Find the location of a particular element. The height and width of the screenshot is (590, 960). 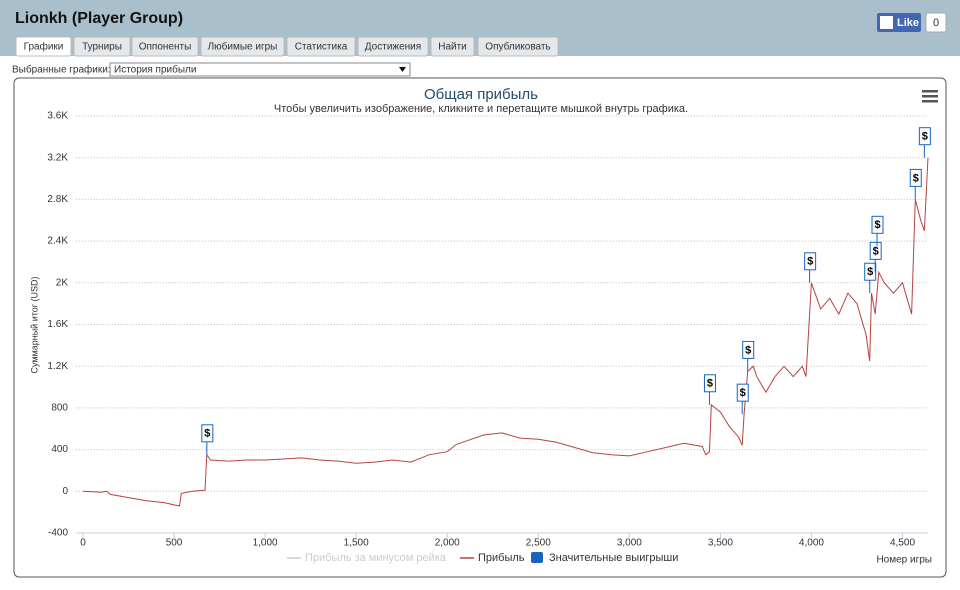

tab-label: Статистика is located at coordinates (321, 47).